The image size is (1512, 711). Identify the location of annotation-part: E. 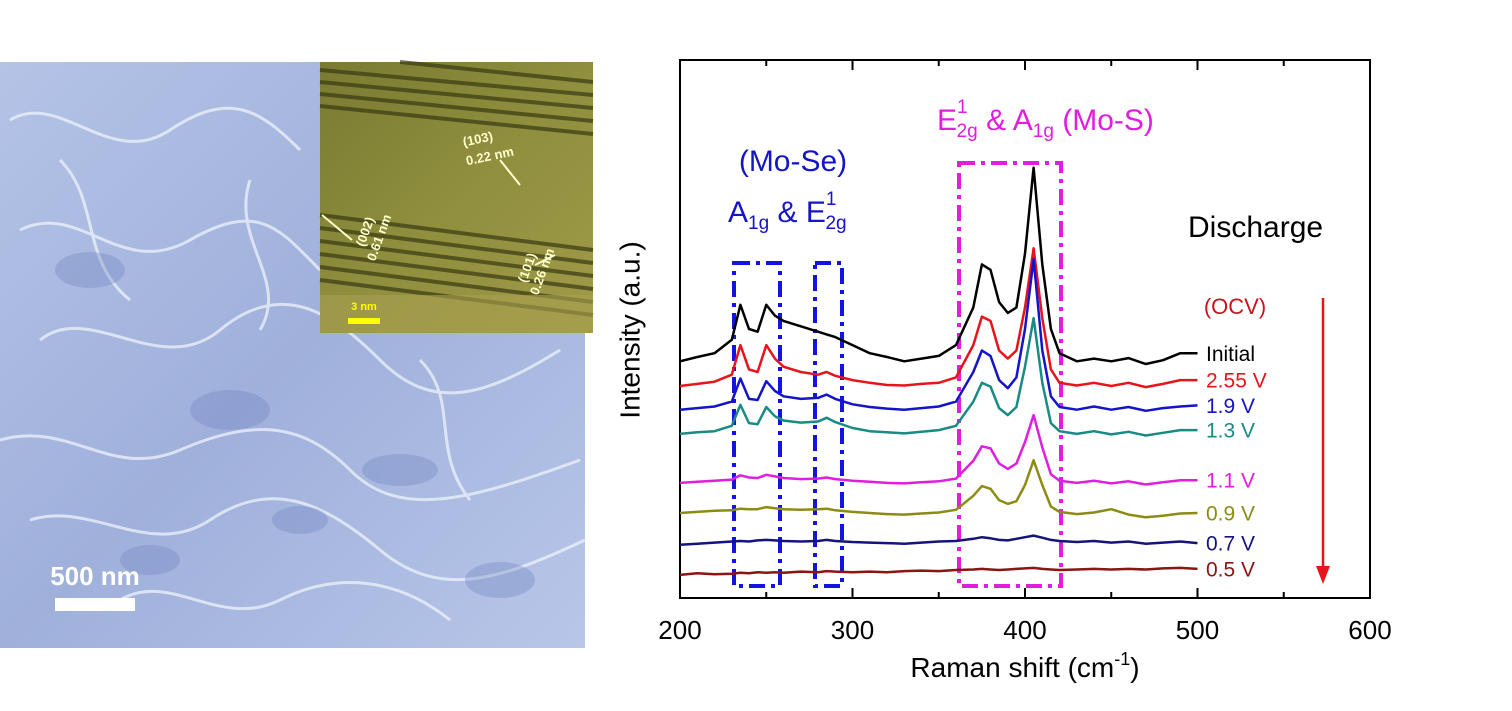
(947, 120).